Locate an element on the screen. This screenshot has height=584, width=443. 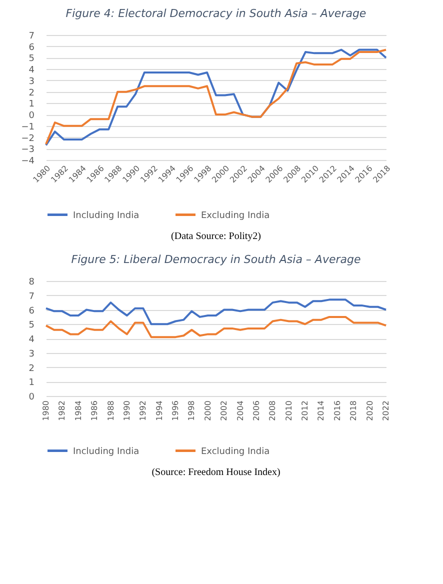
x-tick-label: 2000 is located at coordinates (207, 410).